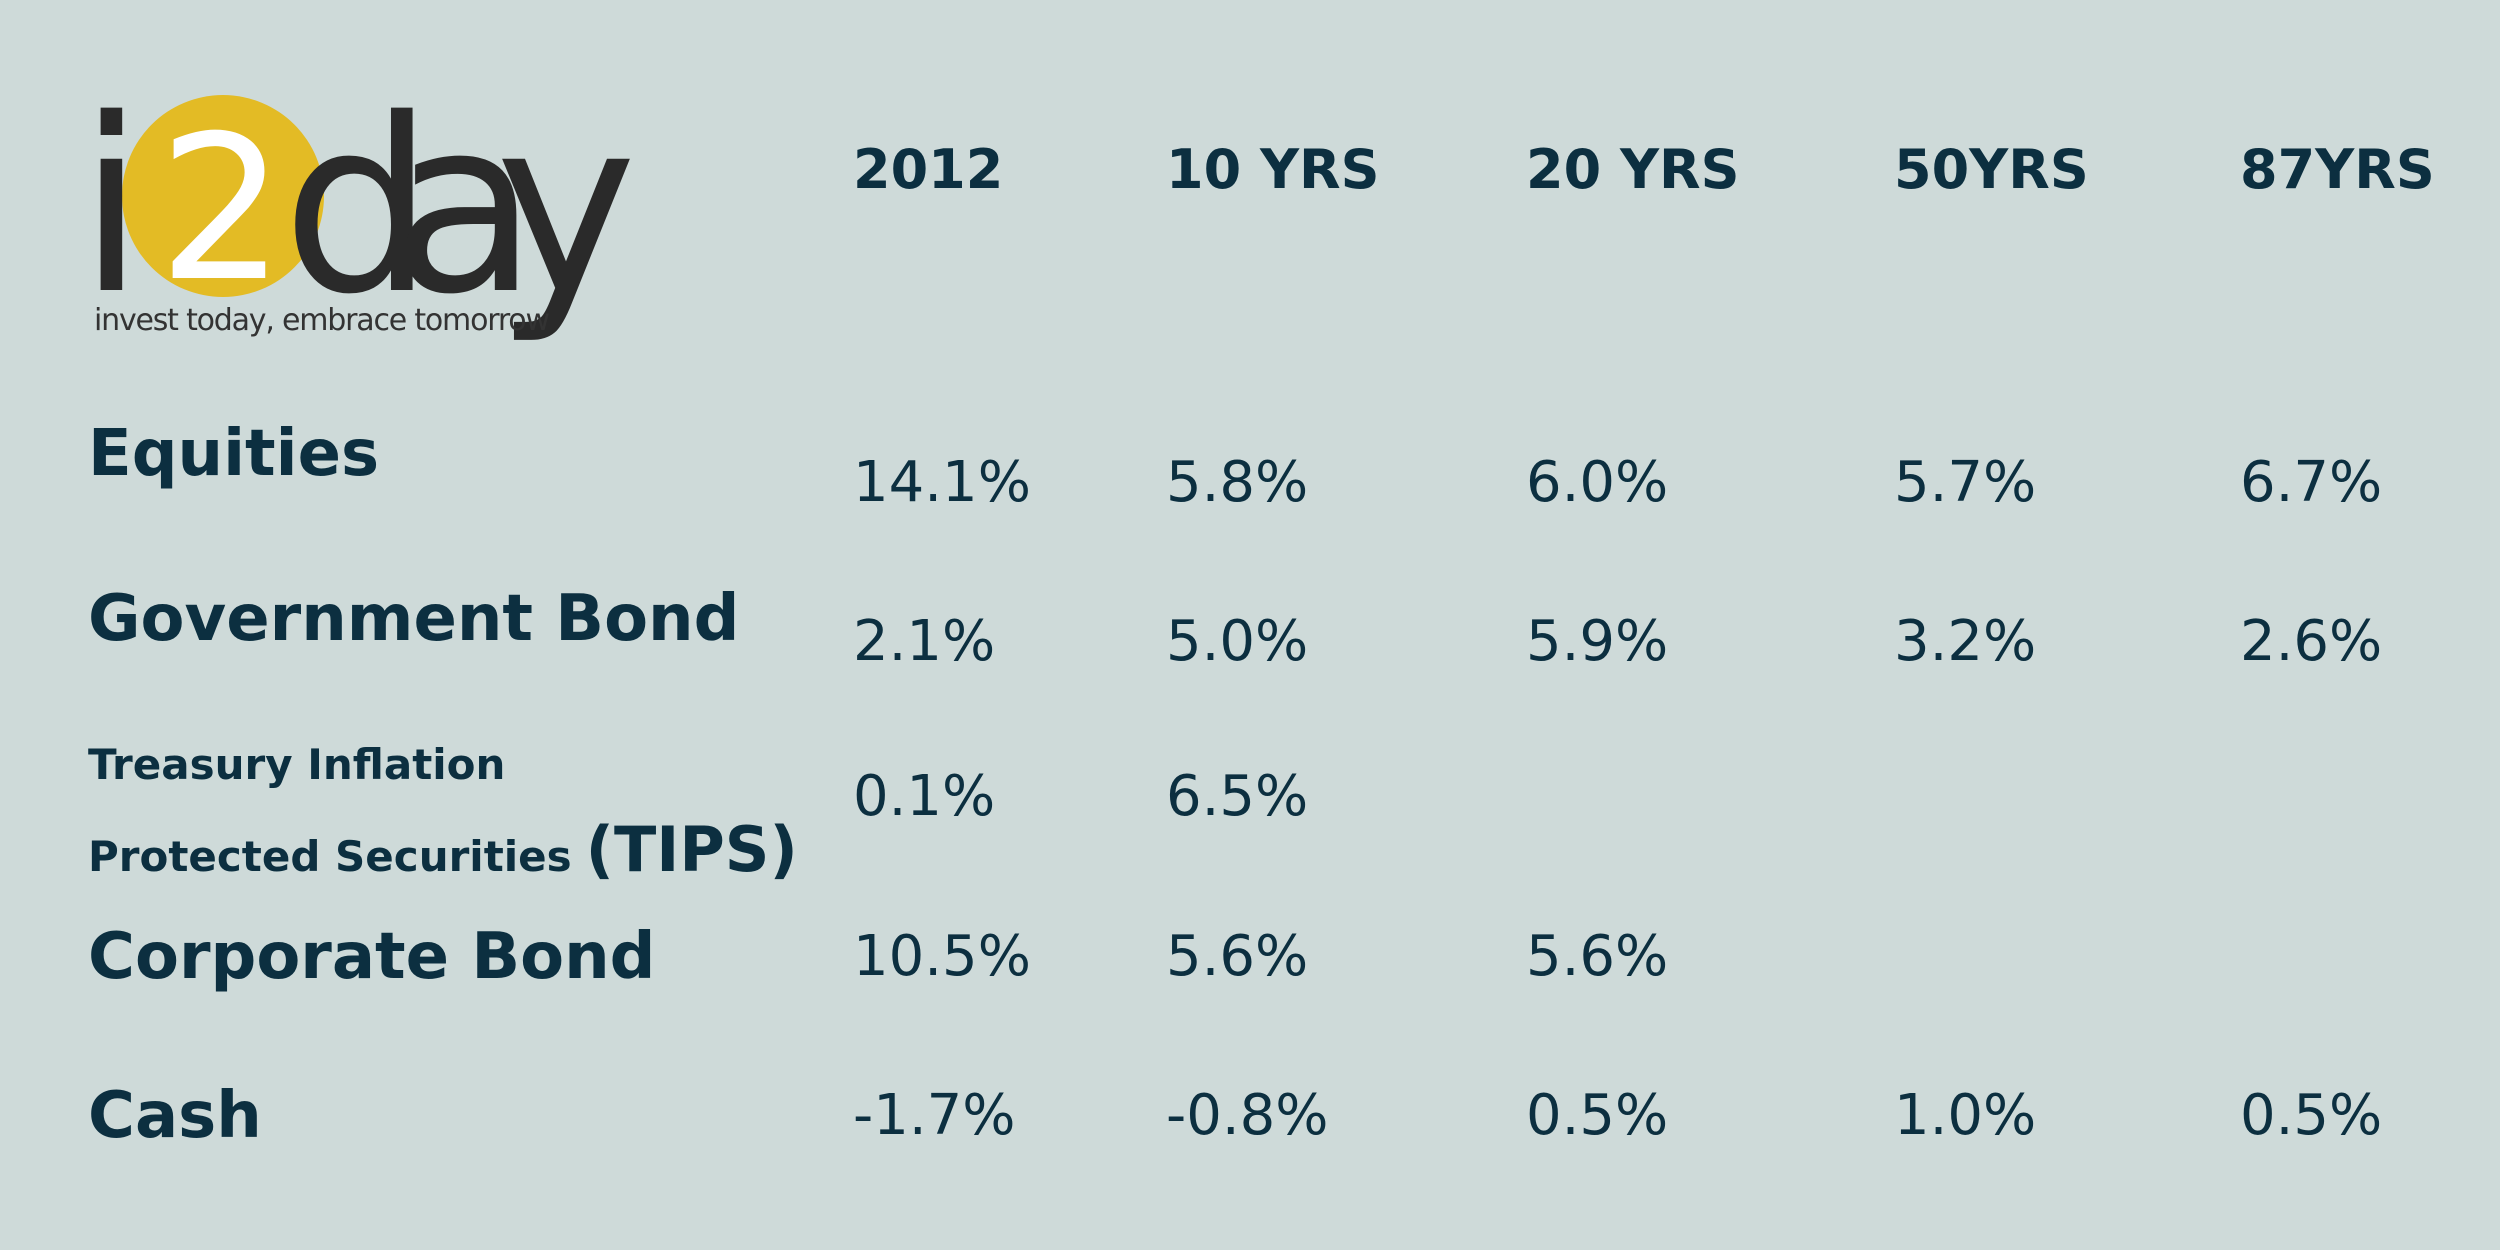 Image resolution: width=2500 pixels, height=1250 pixels. I want to click on cell-value: 6.0%, so click(1597, 482).